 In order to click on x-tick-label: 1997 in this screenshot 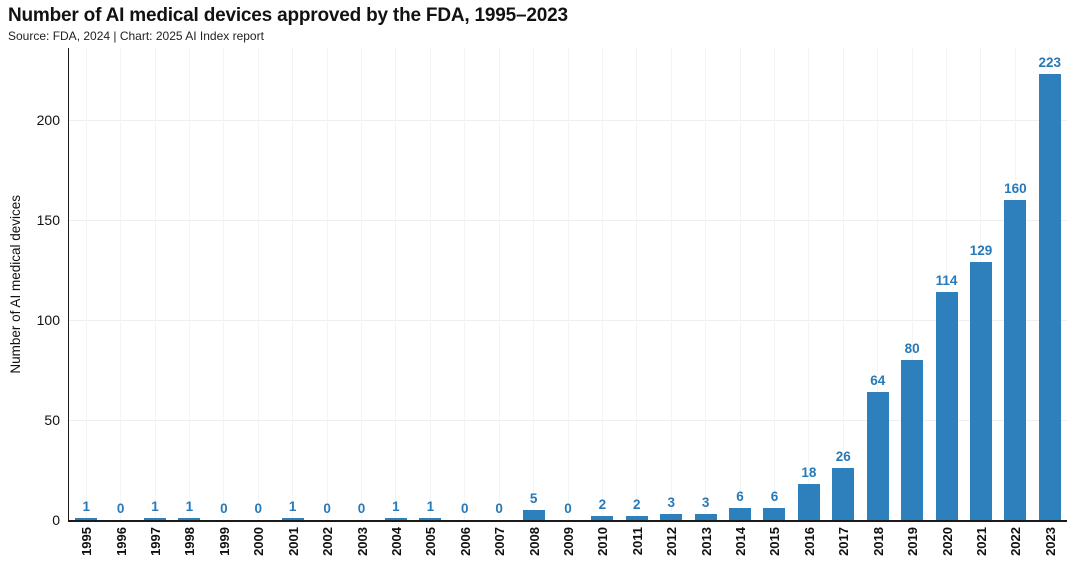, I will do `click(156, 550)`.